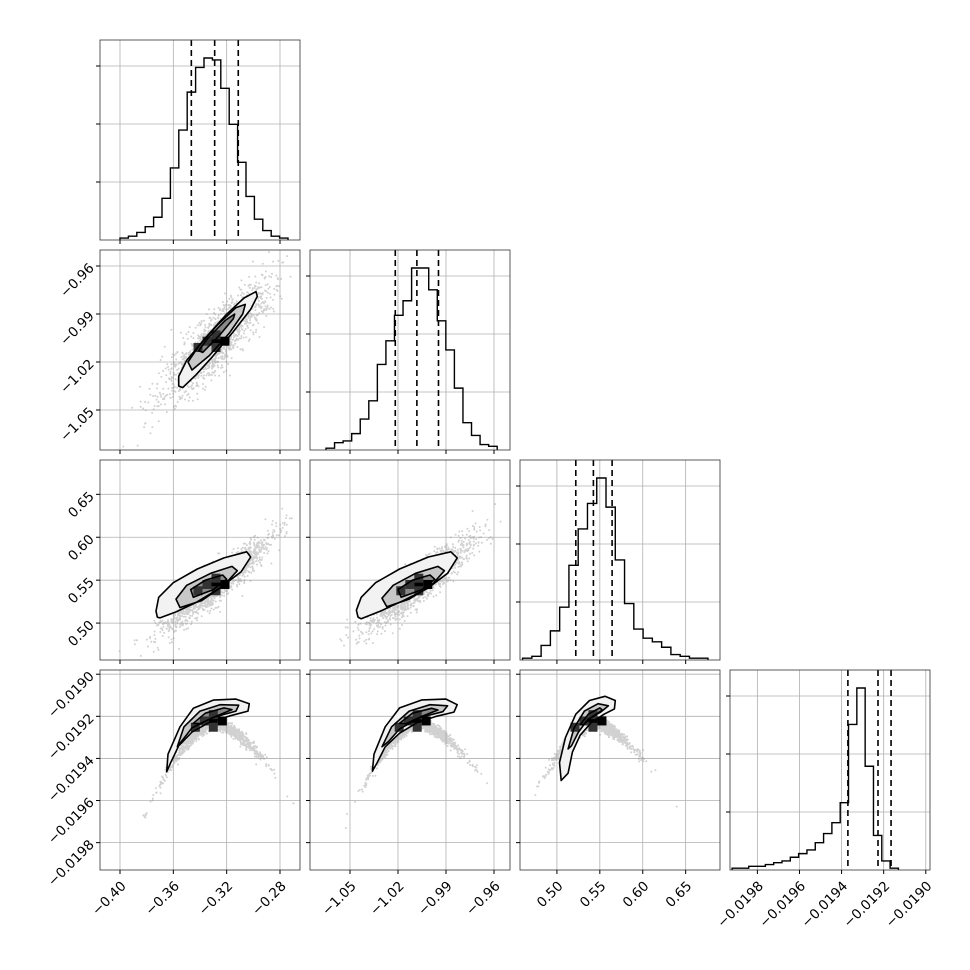  I want to click on y-tick-label: −1.05, so click(77, 424).